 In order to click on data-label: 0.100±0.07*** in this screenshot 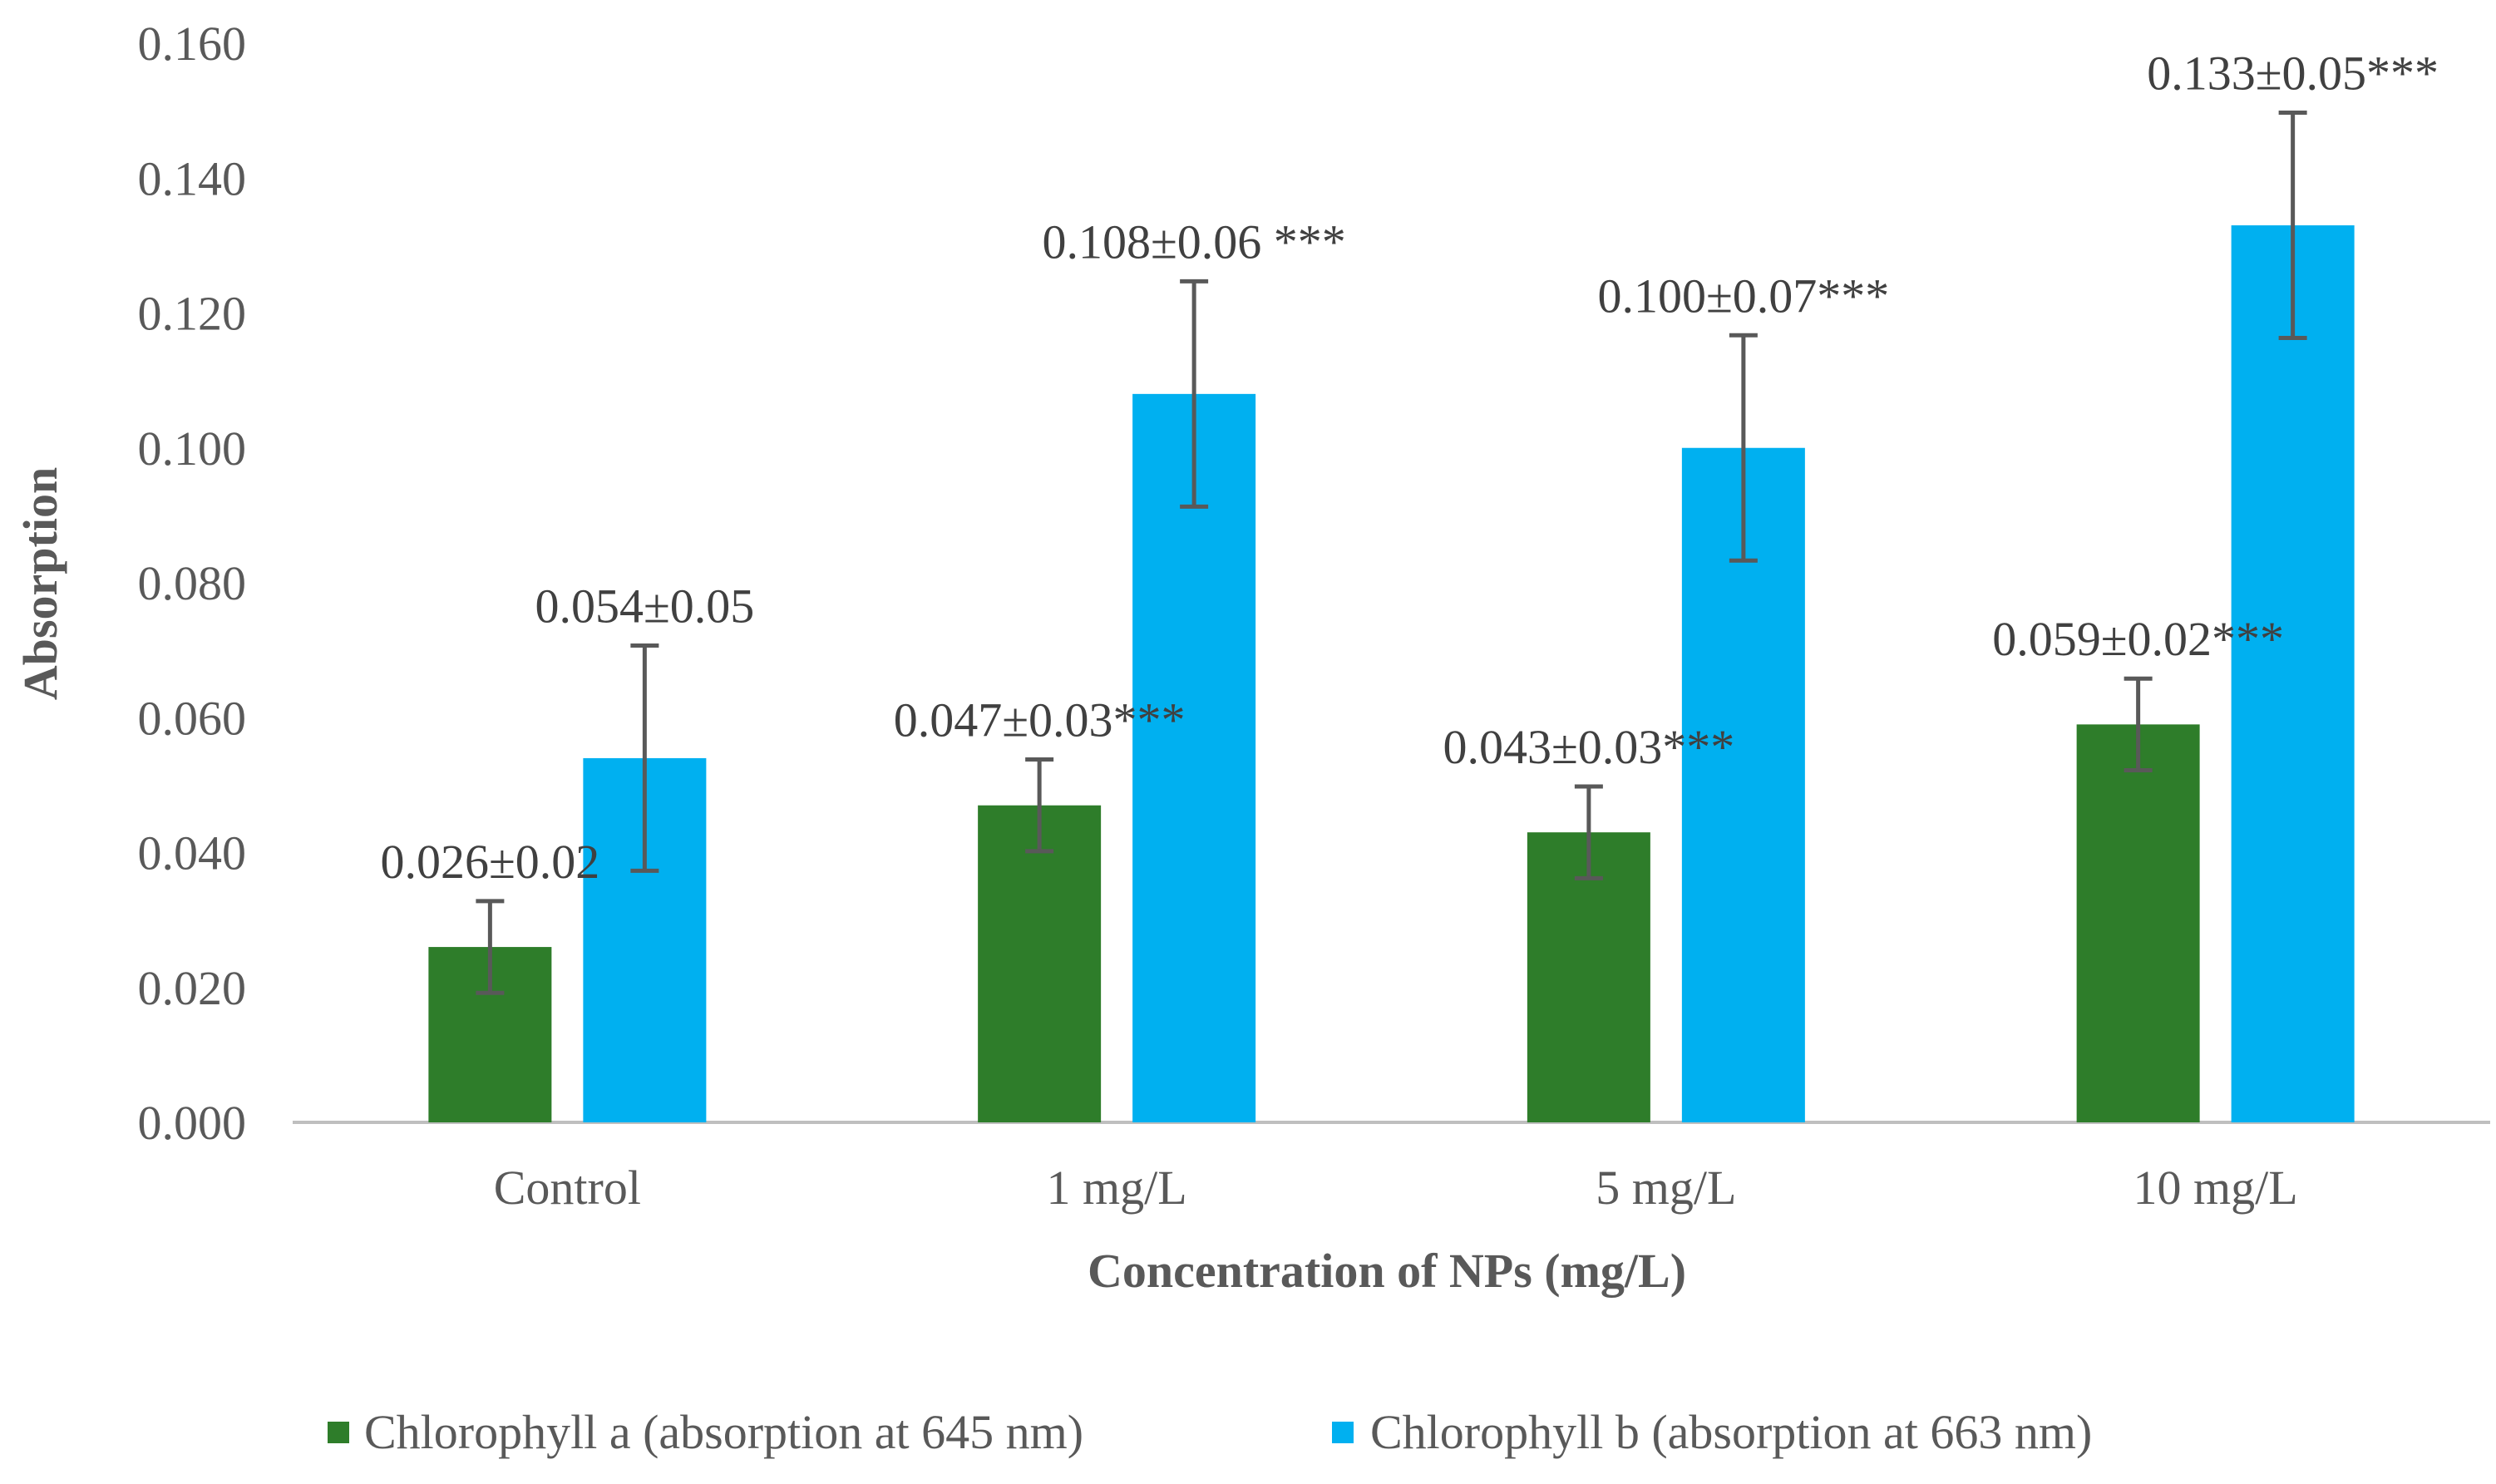, I will do `click(1743, 296)`.